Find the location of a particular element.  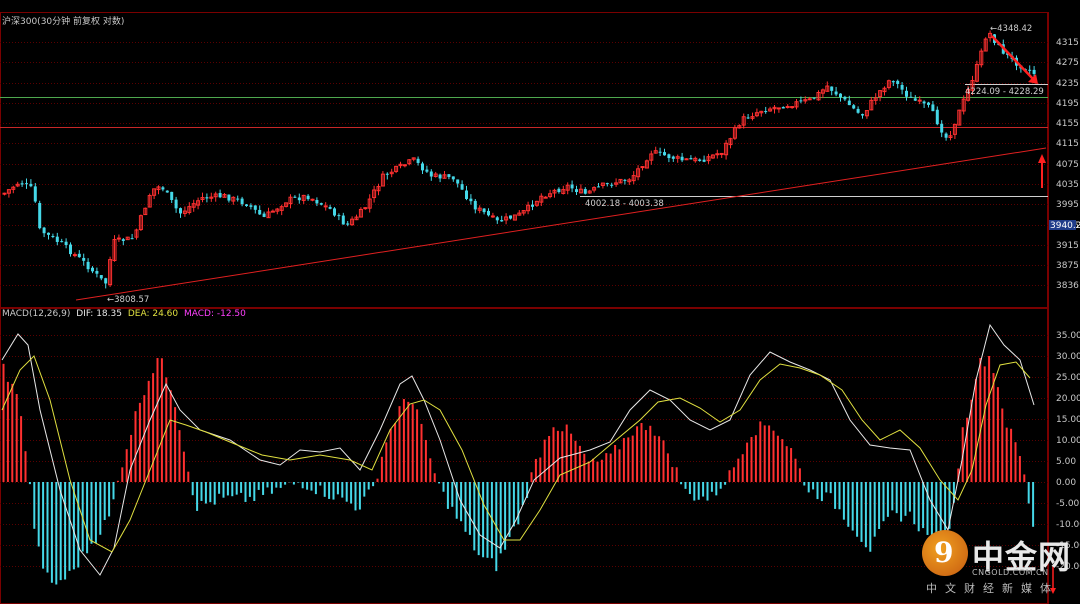

price-tick-label: 3875 is located at coordinates (1067, 266).